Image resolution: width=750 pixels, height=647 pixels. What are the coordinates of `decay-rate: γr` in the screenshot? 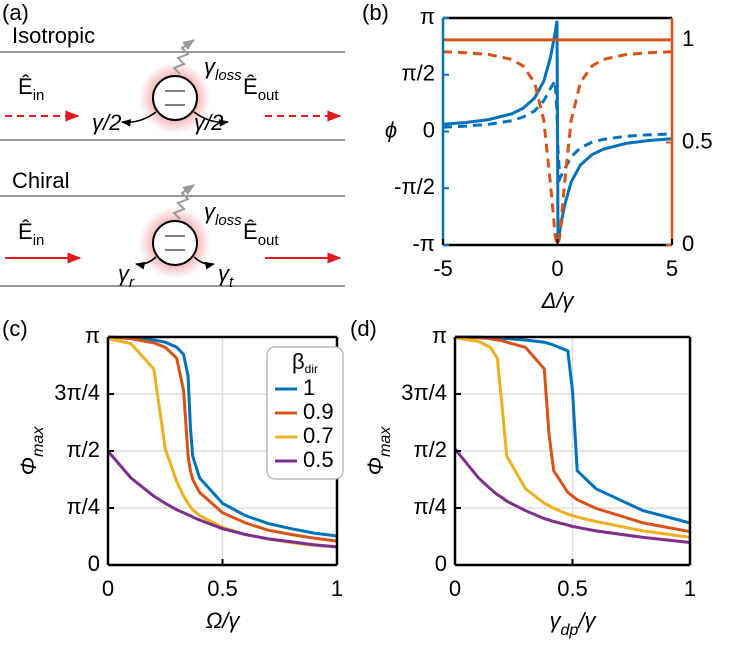 It's located at (126, 276).